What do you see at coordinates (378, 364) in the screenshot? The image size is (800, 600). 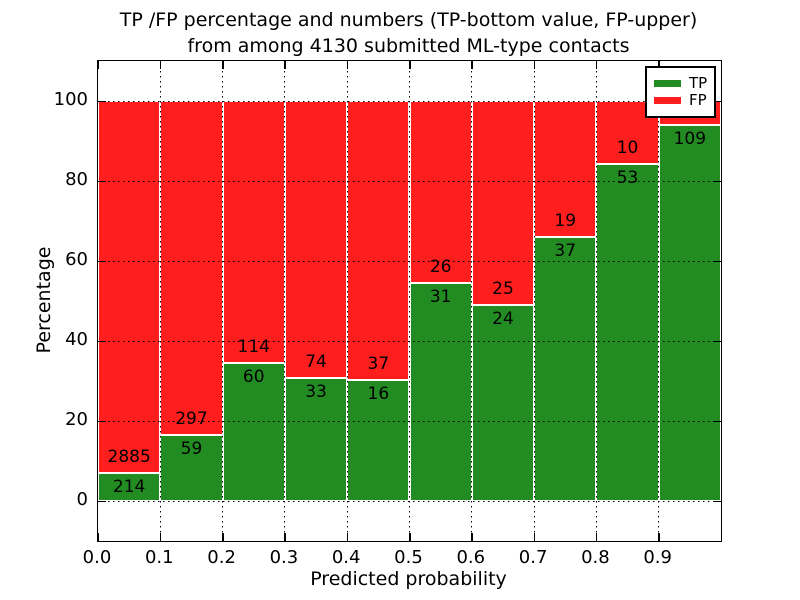 I see `bar-label-fp: 37` at bounding box center [378, 364].